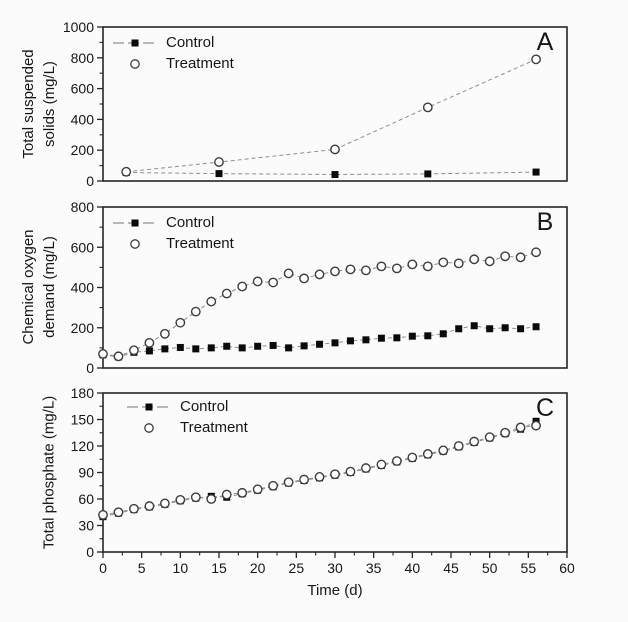 Image resolution: width=628 pixels, height=622 pixels. What do you see at coordinates (545, 42) in the screenshot?
I see `panel-a-letter: A` at bounding box center [545, 42].